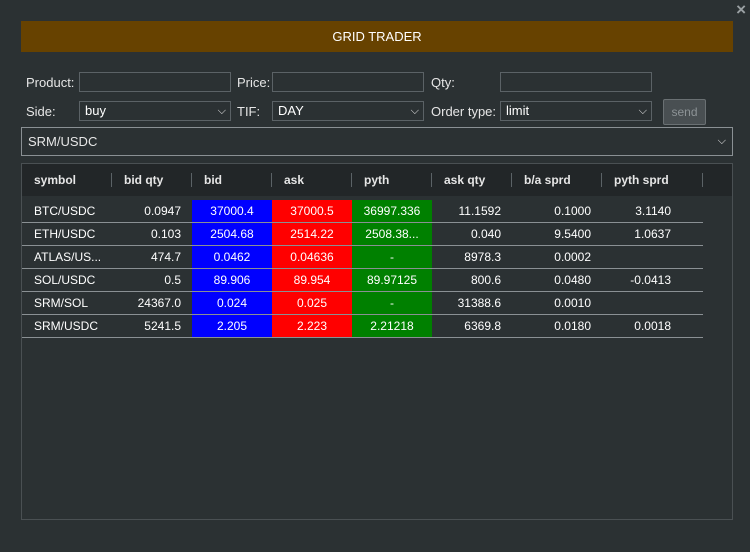 This screenshot has height=552, width=750. Describe the element at coordinates (312, 280) in the screenshot. I see `cell-ask: 89.954` at that location.